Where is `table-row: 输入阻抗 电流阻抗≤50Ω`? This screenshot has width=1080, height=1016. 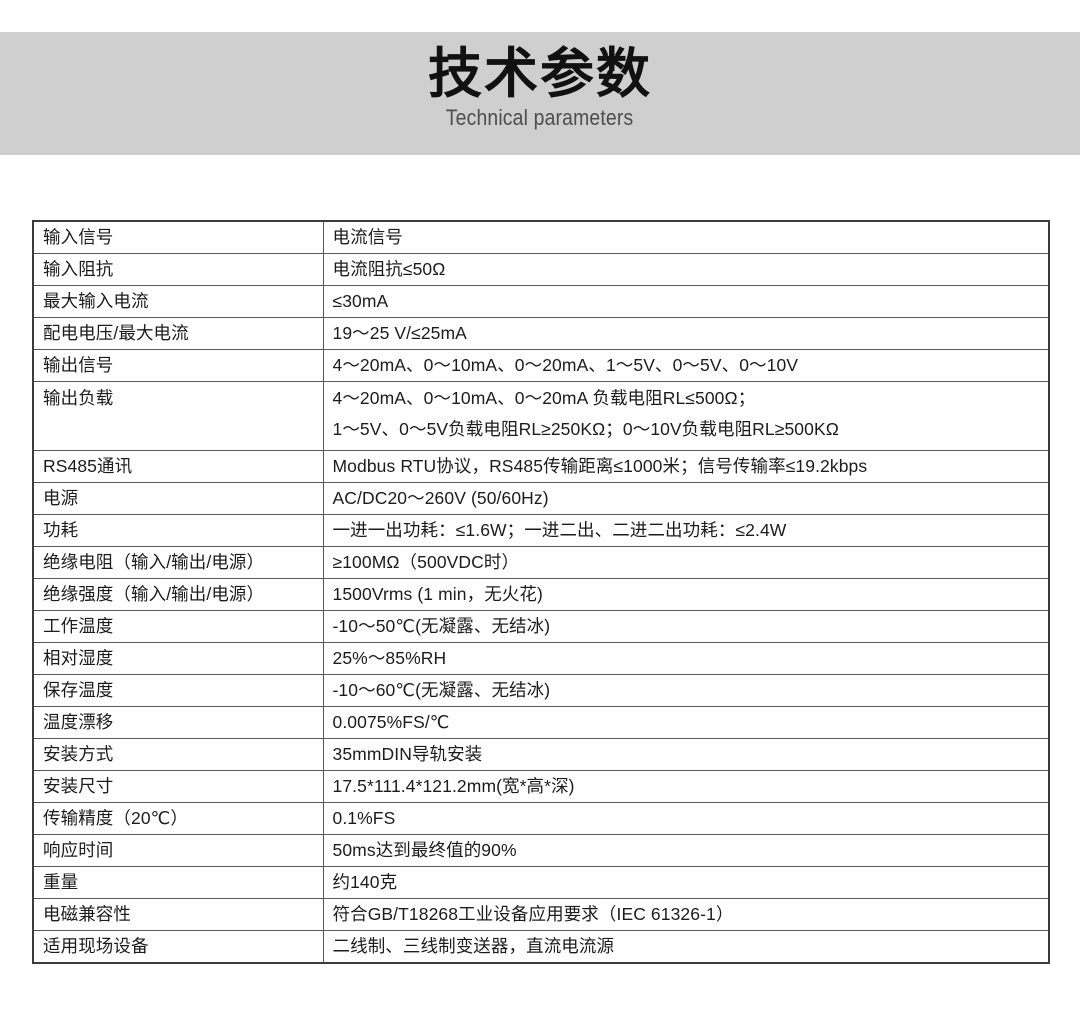 table-row: 输入阻抗 电流阻抗≤50Ω is located at coordinates (541, 269).